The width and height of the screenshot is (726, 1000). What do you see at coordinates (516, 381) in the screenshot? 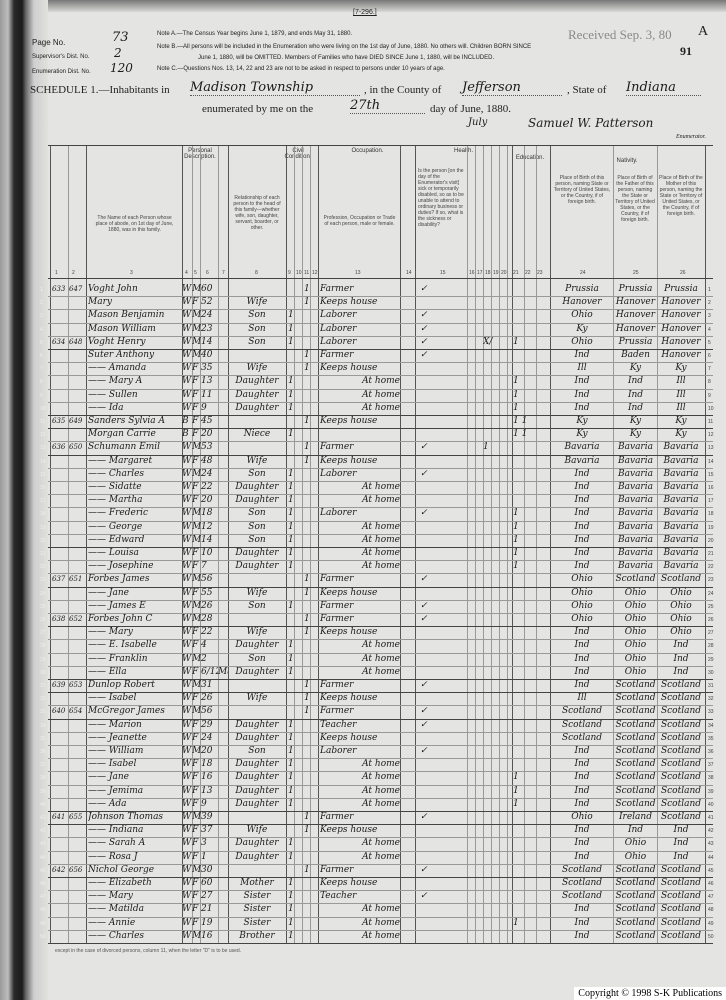
I see `education-mark: 1` at bounding box center [516, 381].